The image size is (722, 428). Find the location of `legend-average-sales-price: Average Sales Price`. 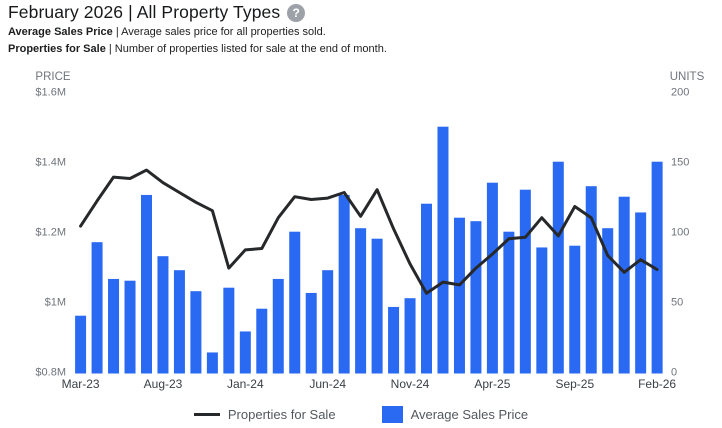

legend-average-sales-price: Average Sales Price is located at coordinates (455, 414).